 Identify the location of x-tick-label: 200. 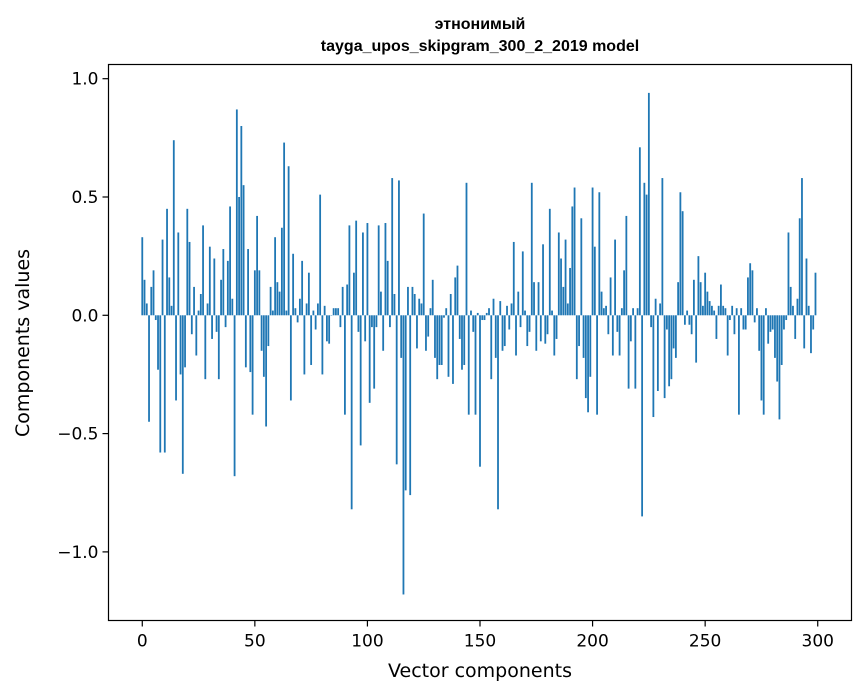
(592, 642).